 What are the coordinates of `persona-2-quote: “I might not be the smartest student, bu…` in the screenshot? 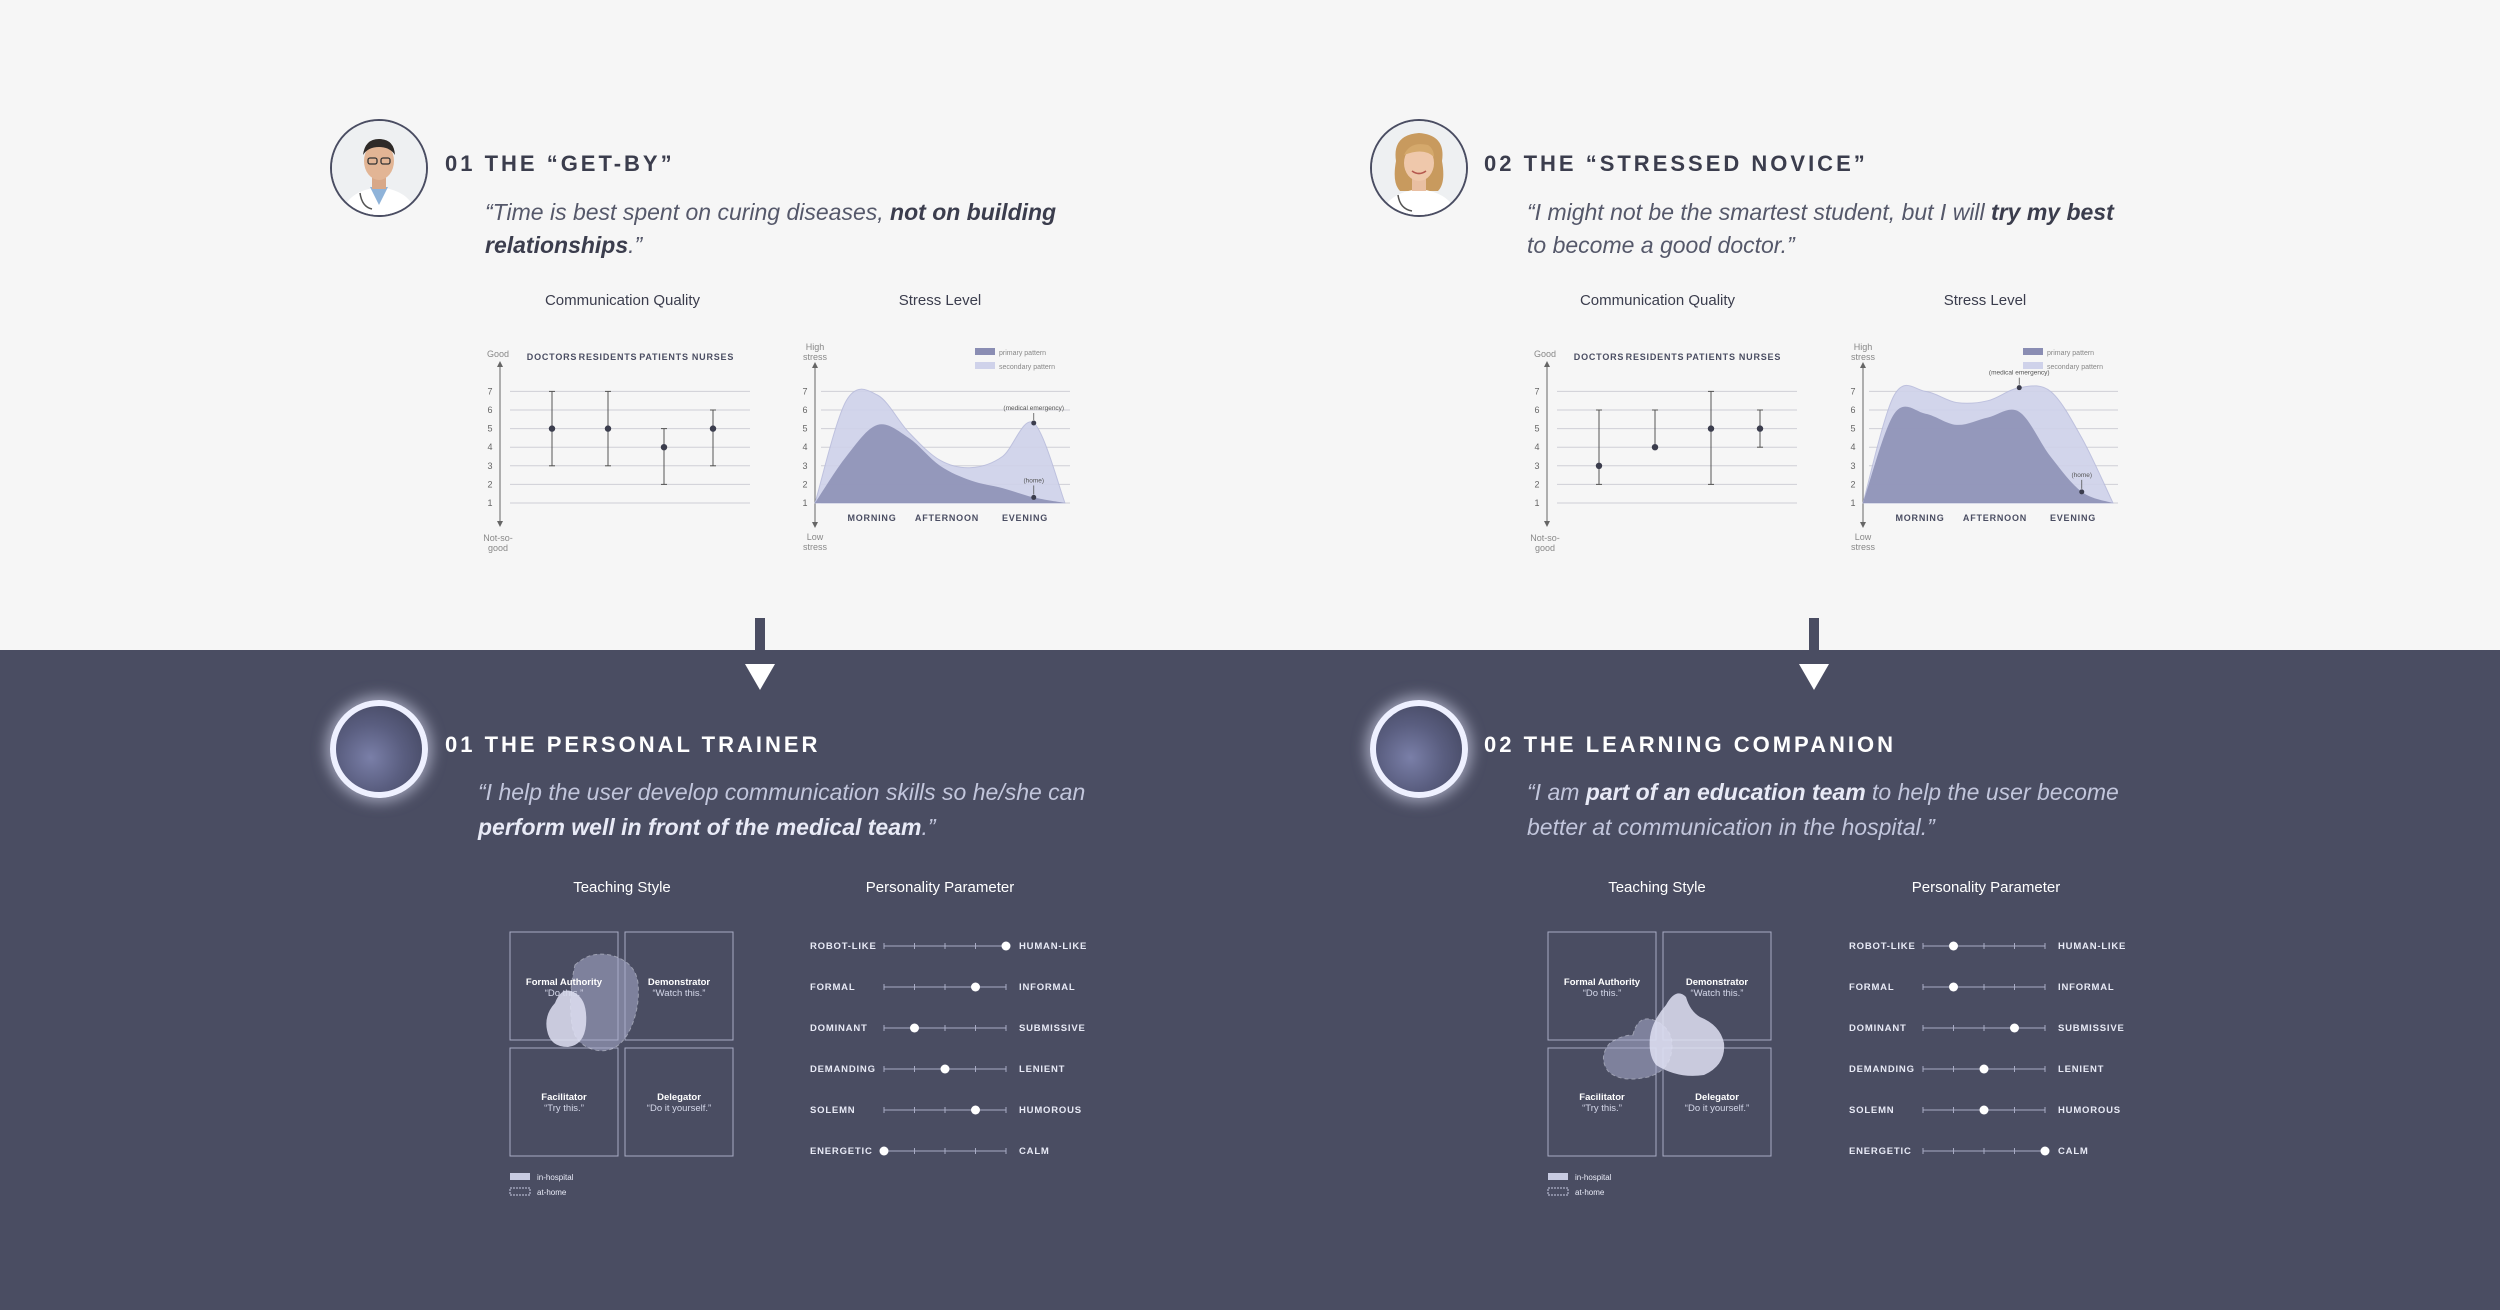 It's located at (1827, 229).